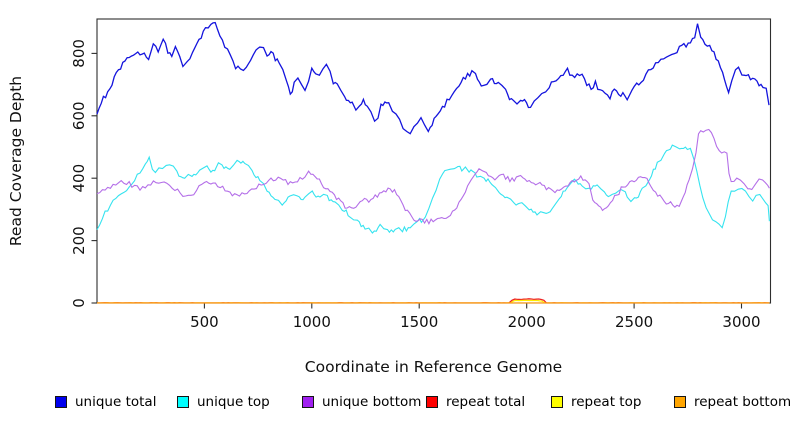  Describe the element at coordinates (183, 402) in the screenshot. I see `legend-swatch-unique-top` at that location.